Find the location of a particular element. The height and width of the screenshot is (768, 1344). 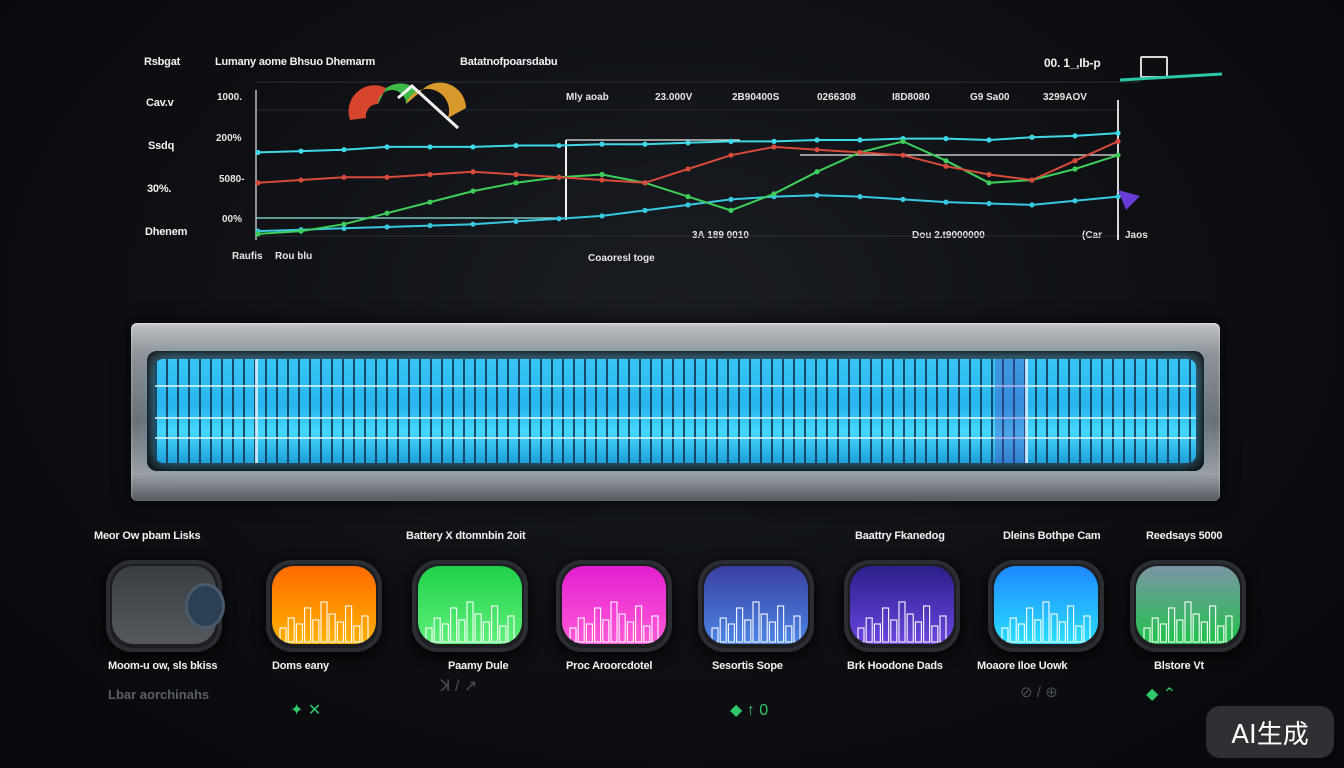

chart-header-right: 00. 1_,Ib-p is located at coordinates (1072, 63).